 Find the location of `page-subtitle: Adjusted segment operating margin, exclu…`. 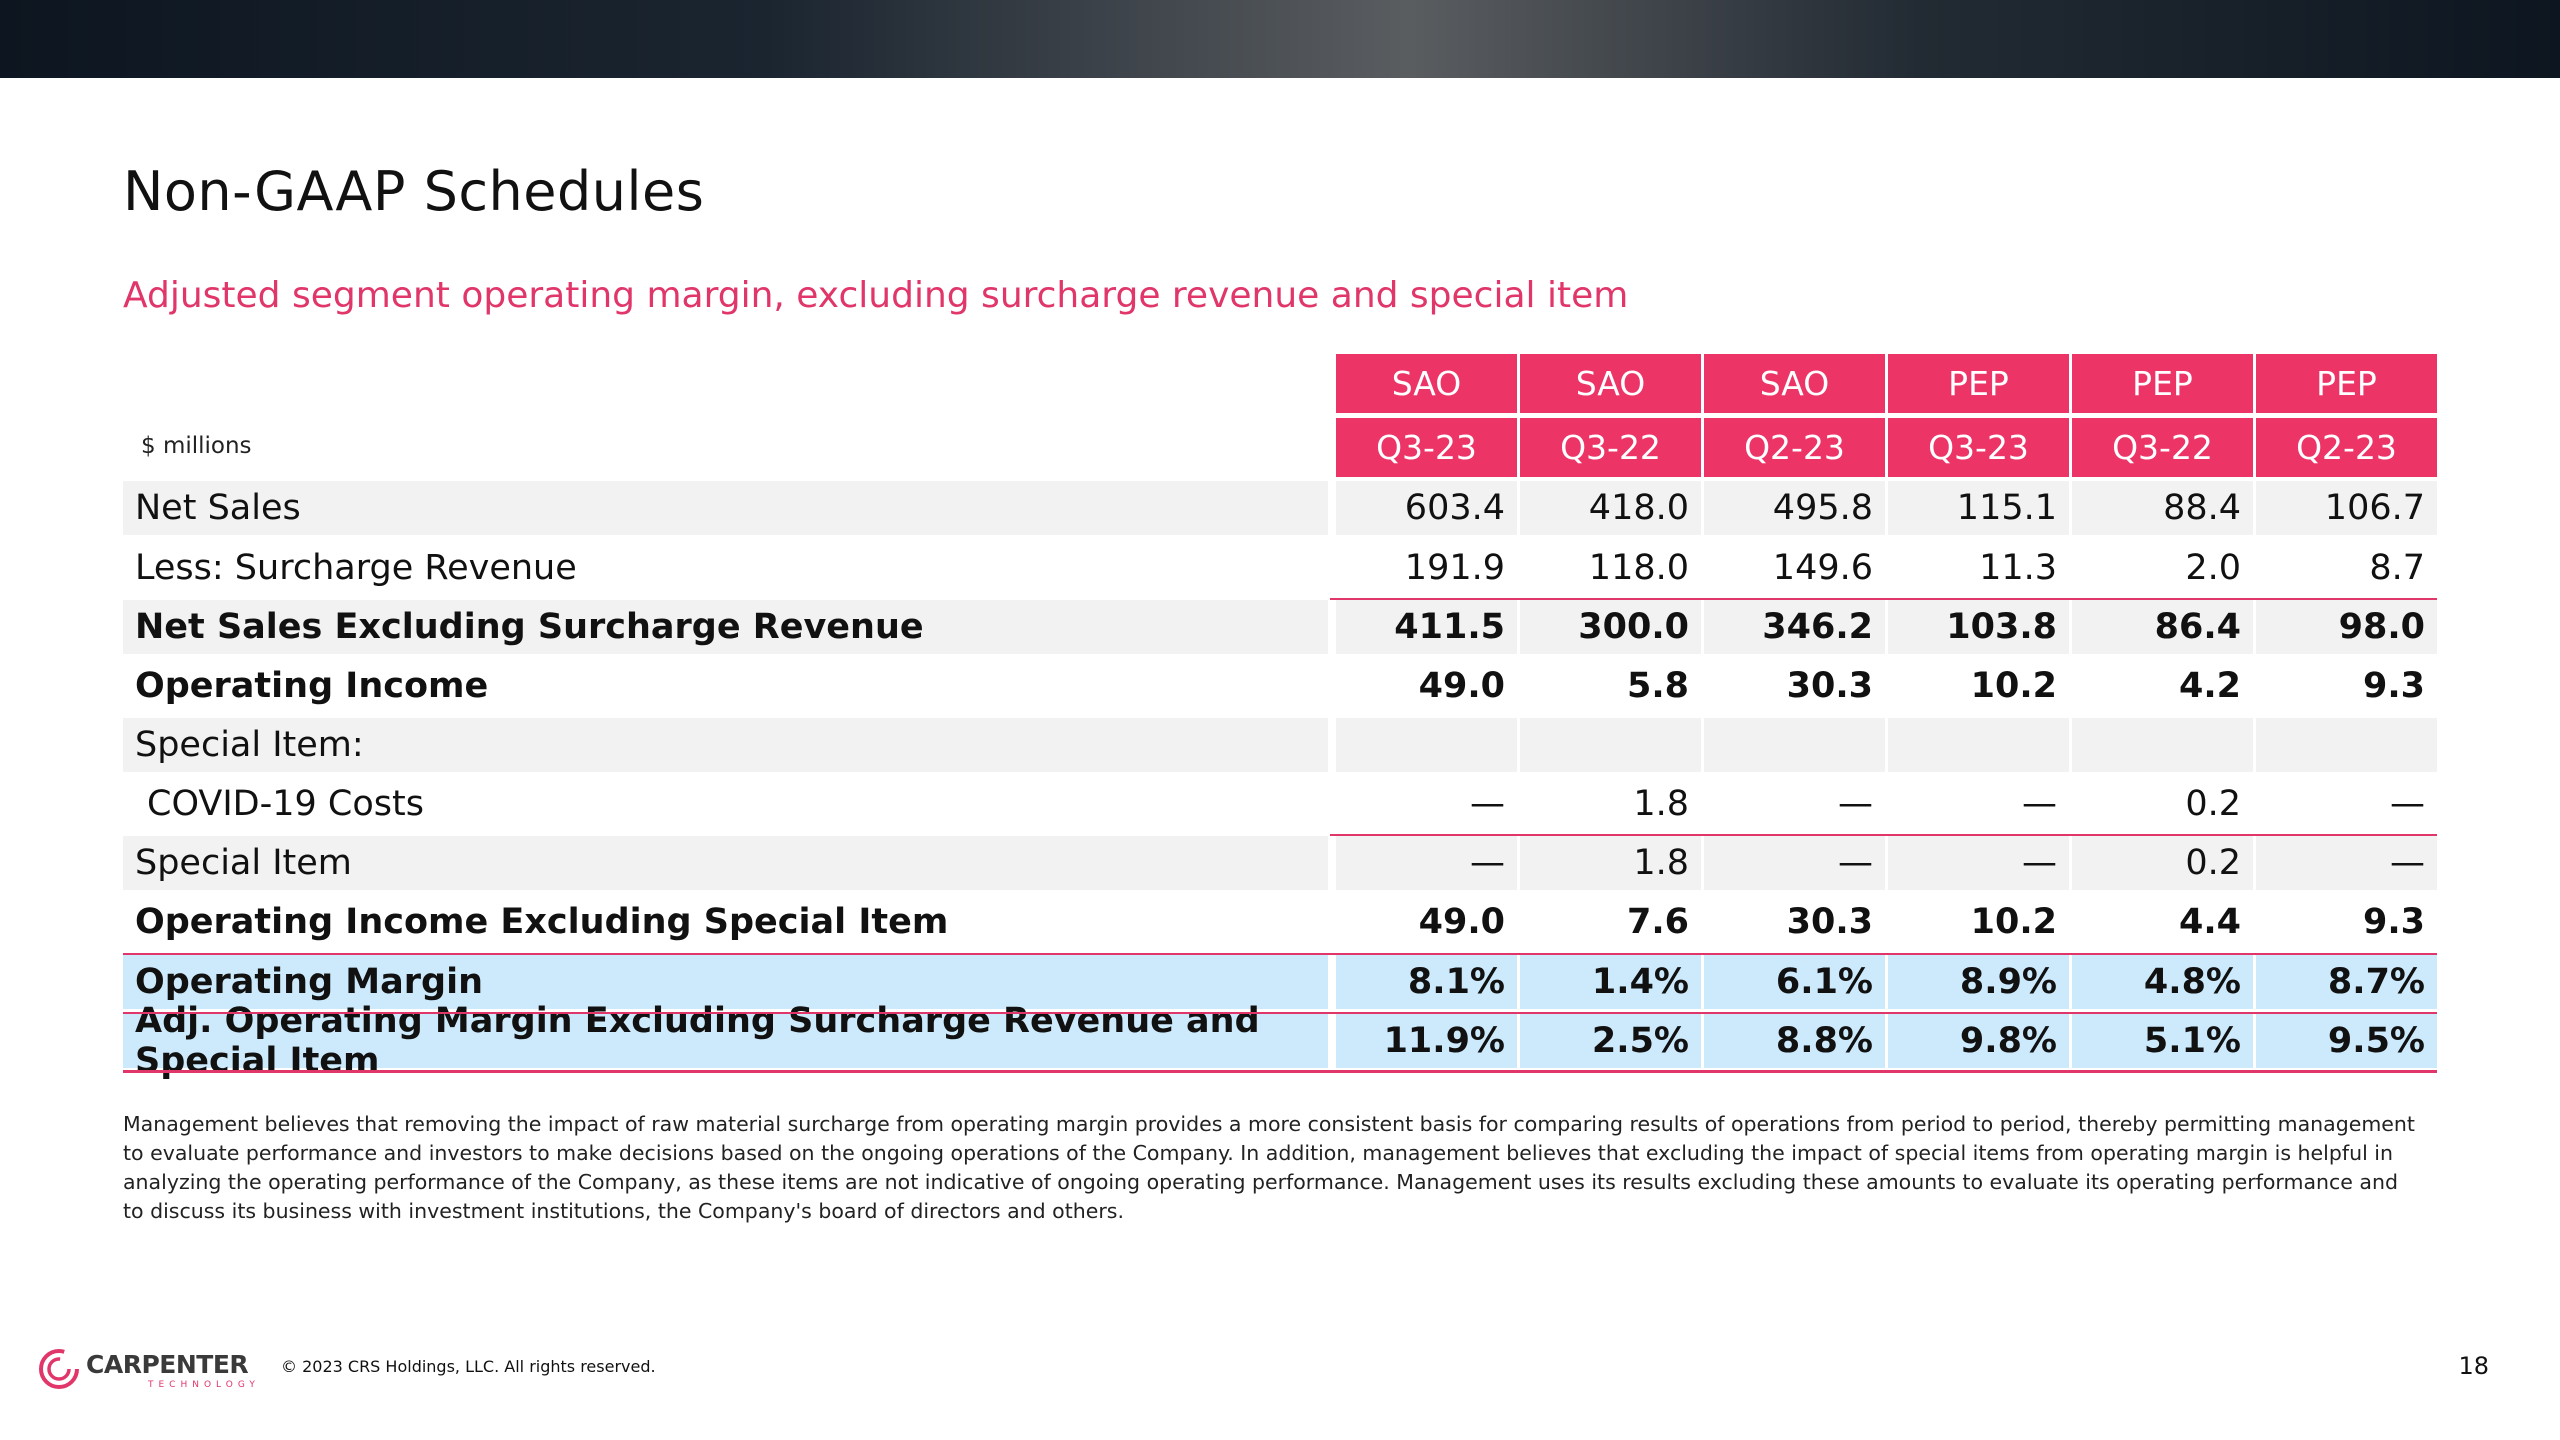

page-subtitle: Adjusted segment operating margin, exclu… is located at coordinates (876, 295).